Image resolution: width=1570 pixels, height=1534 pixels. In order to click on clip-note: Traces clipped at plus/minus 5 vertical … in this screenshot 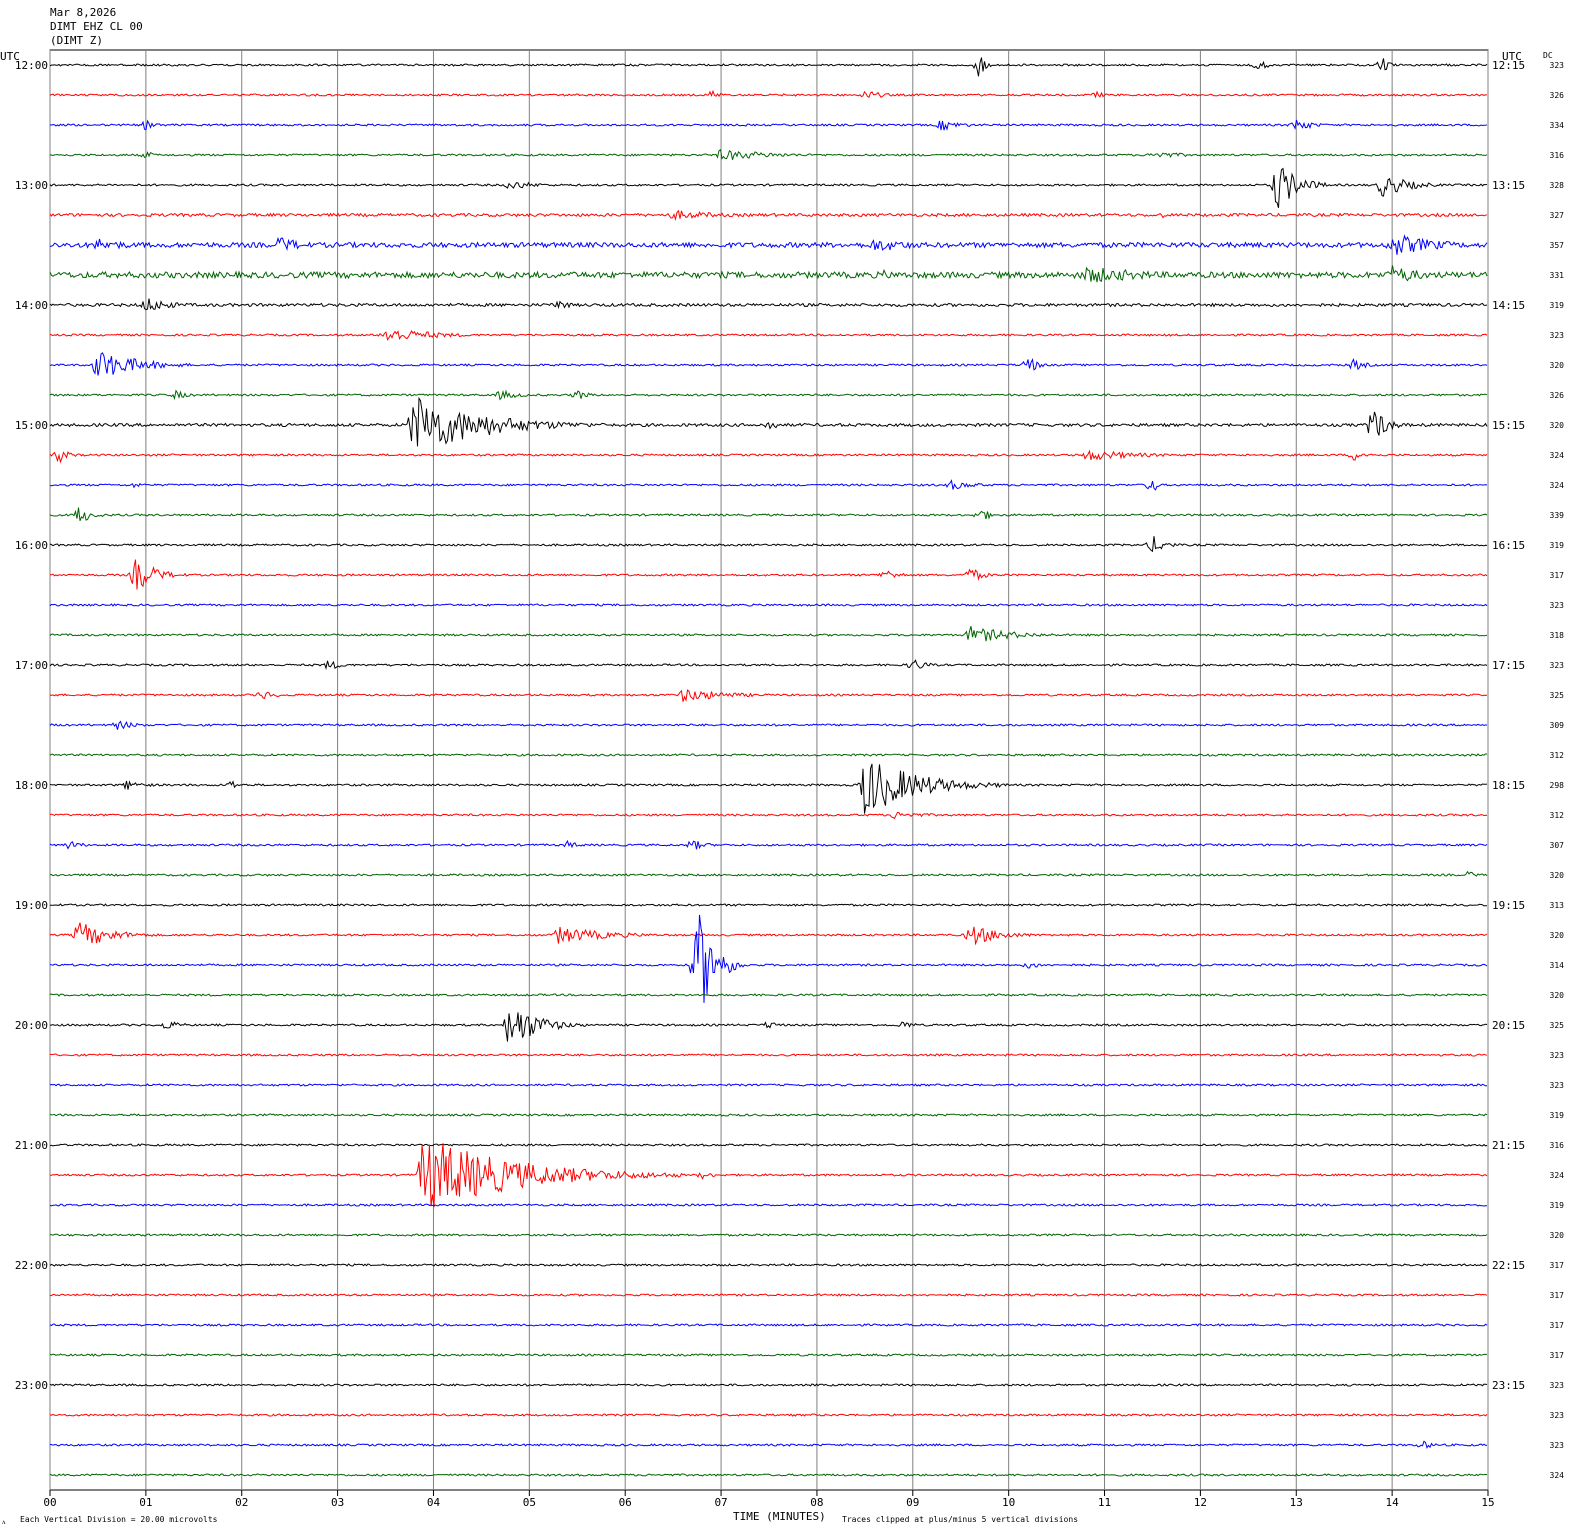, I will do `click(960, 1519)`.